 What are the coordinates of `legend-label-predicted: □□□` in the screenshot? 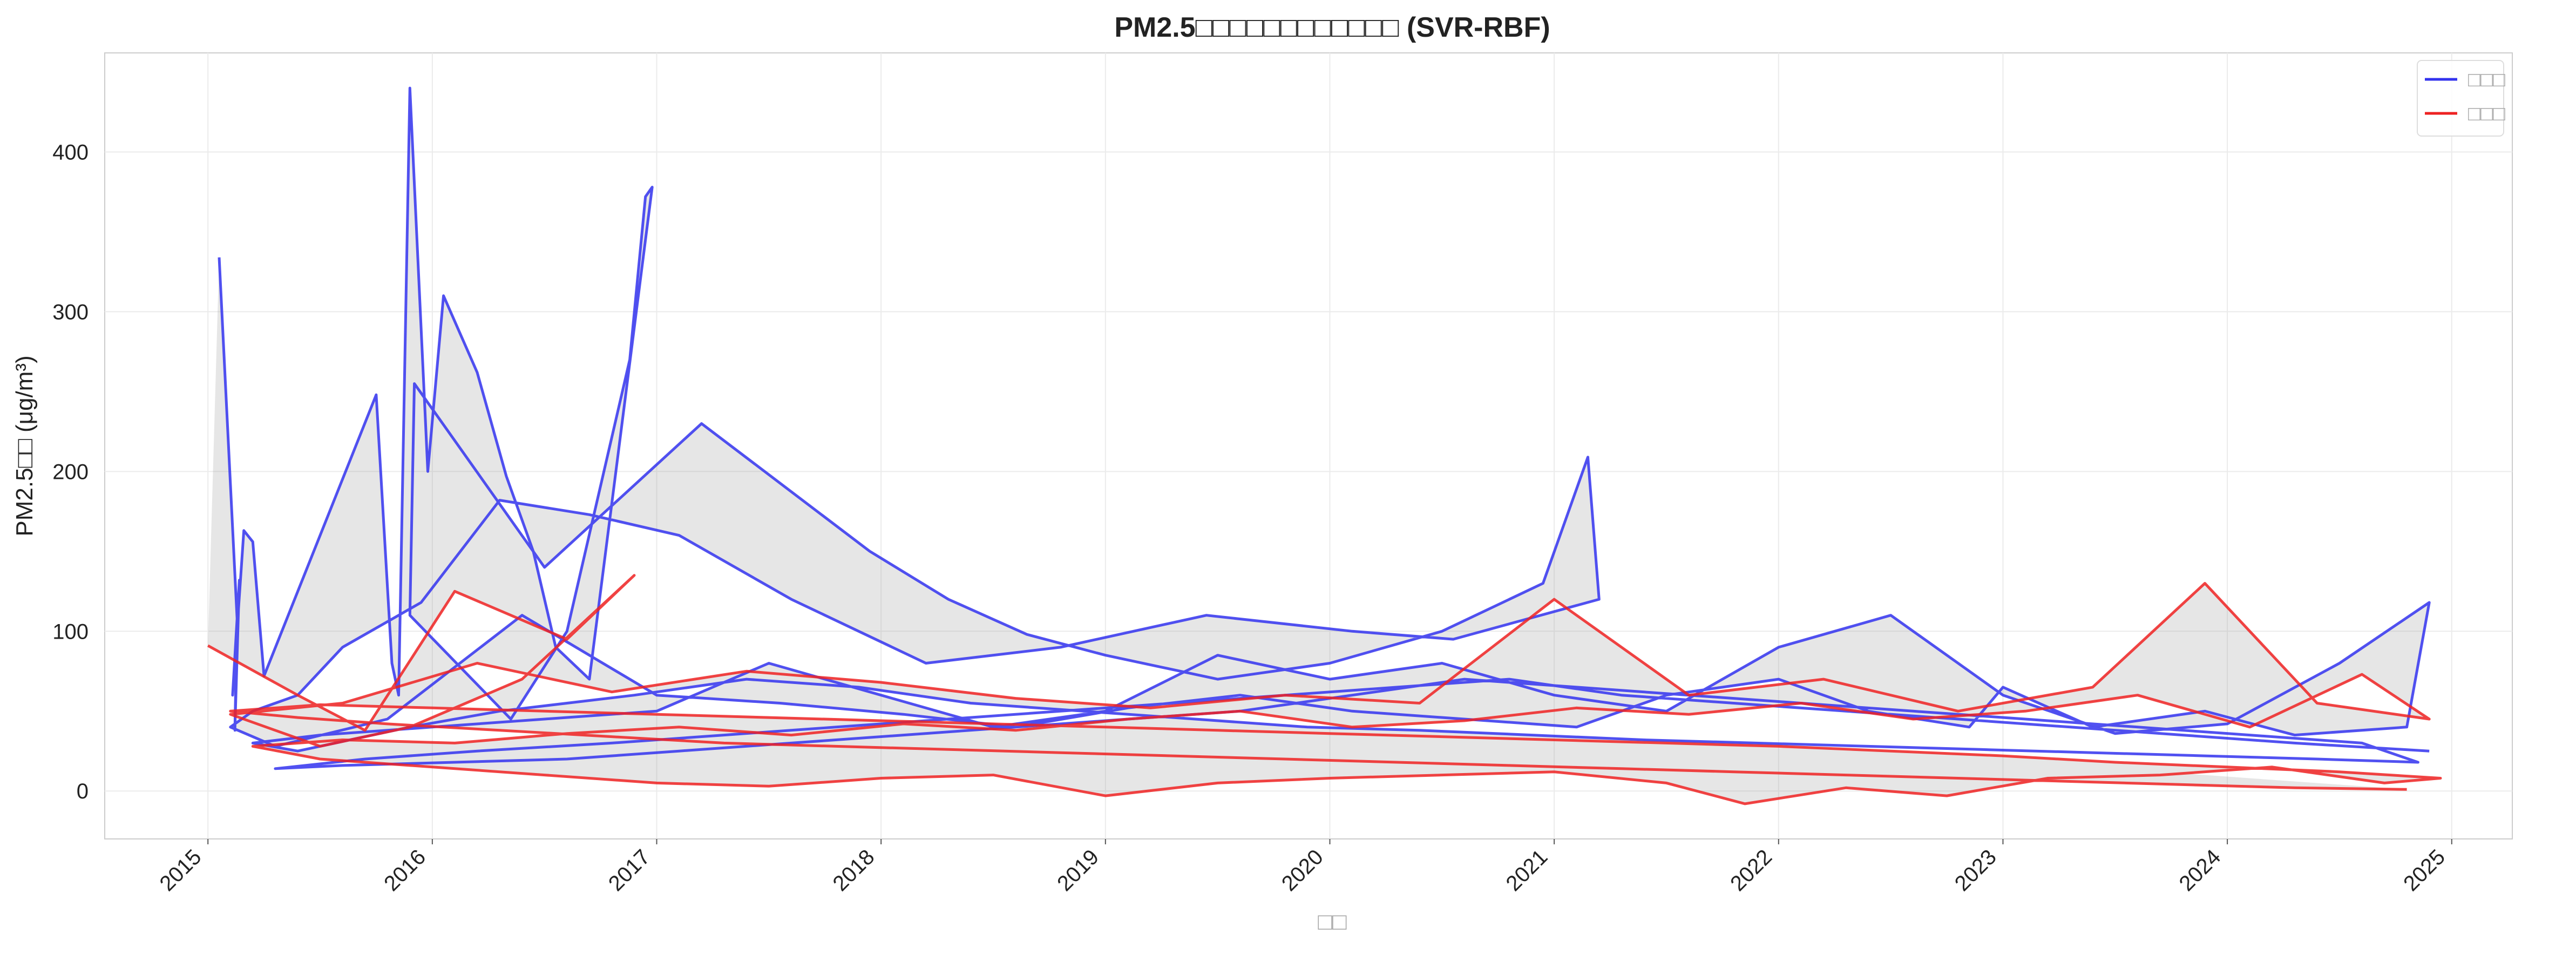 It's located at (2487, 114).